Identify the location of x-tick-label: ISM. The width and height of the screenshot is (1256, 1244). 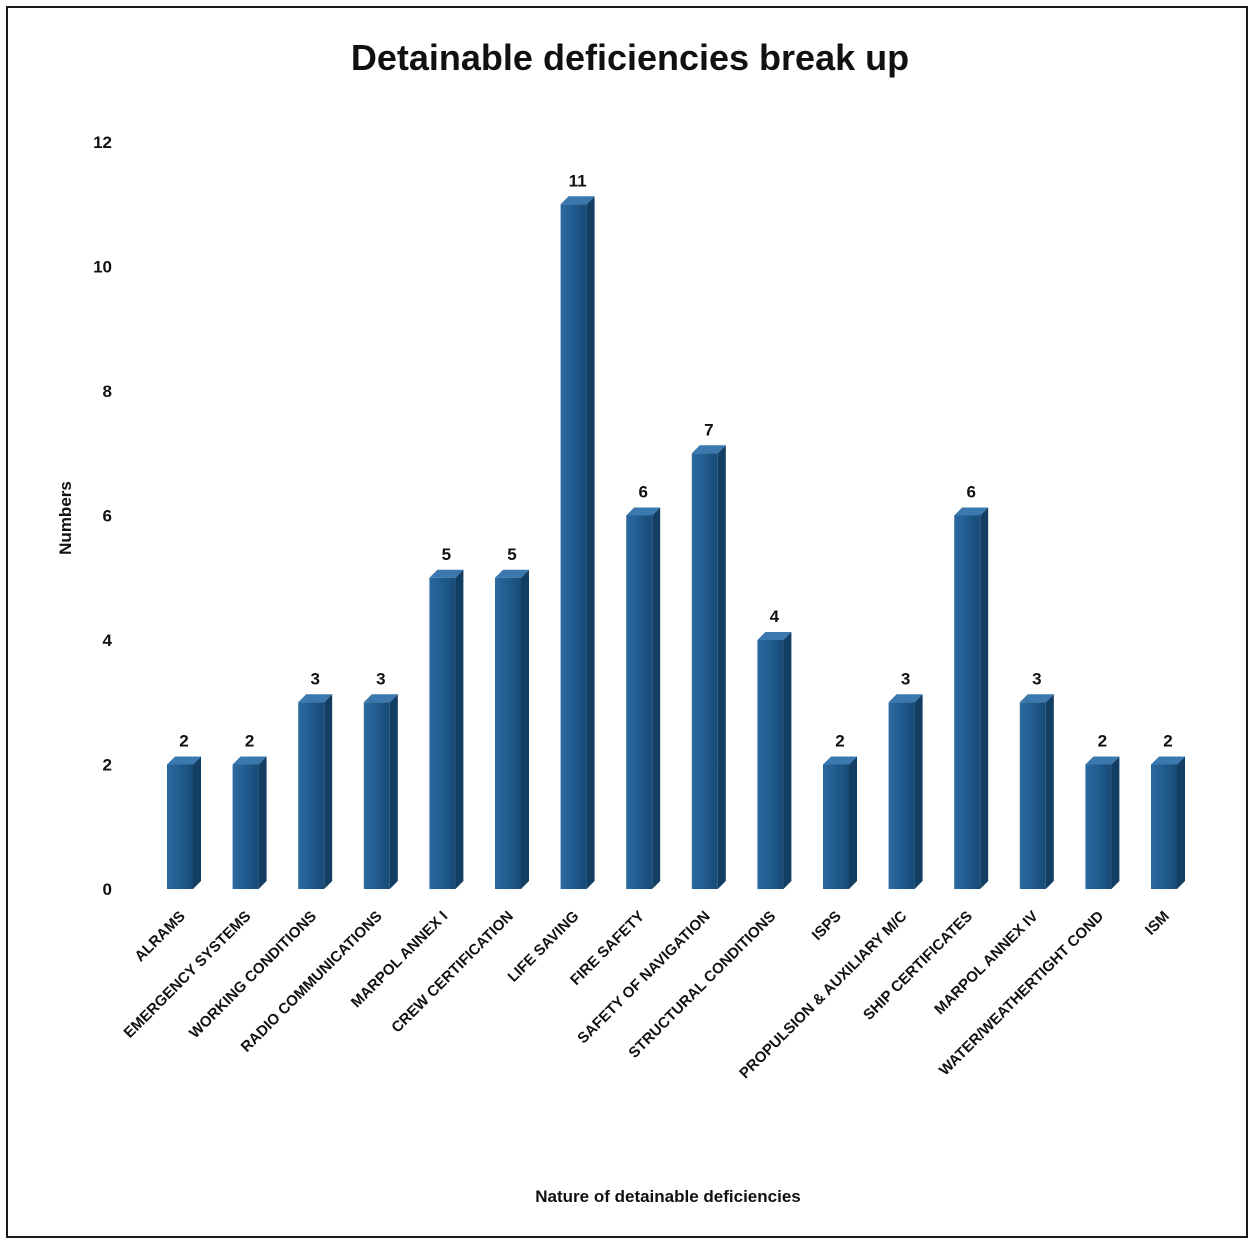
(1157, 923).